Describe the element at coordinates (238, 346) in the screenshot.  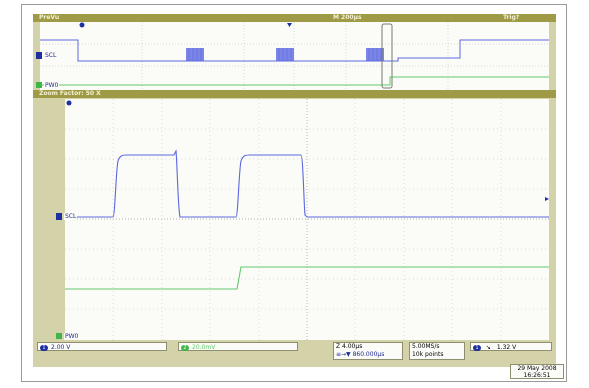
I see `ch2-scale-readout: 2 20.0mV` at that location.